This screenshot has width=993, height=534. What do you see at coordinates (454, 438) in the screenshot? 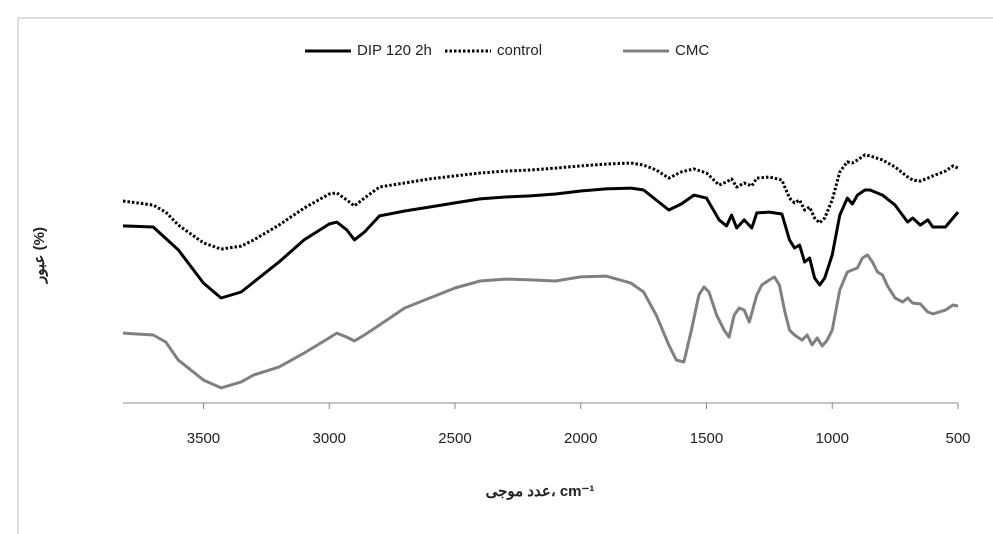
I see `x-tick-label: 2500` at bounding box center [454, 438].